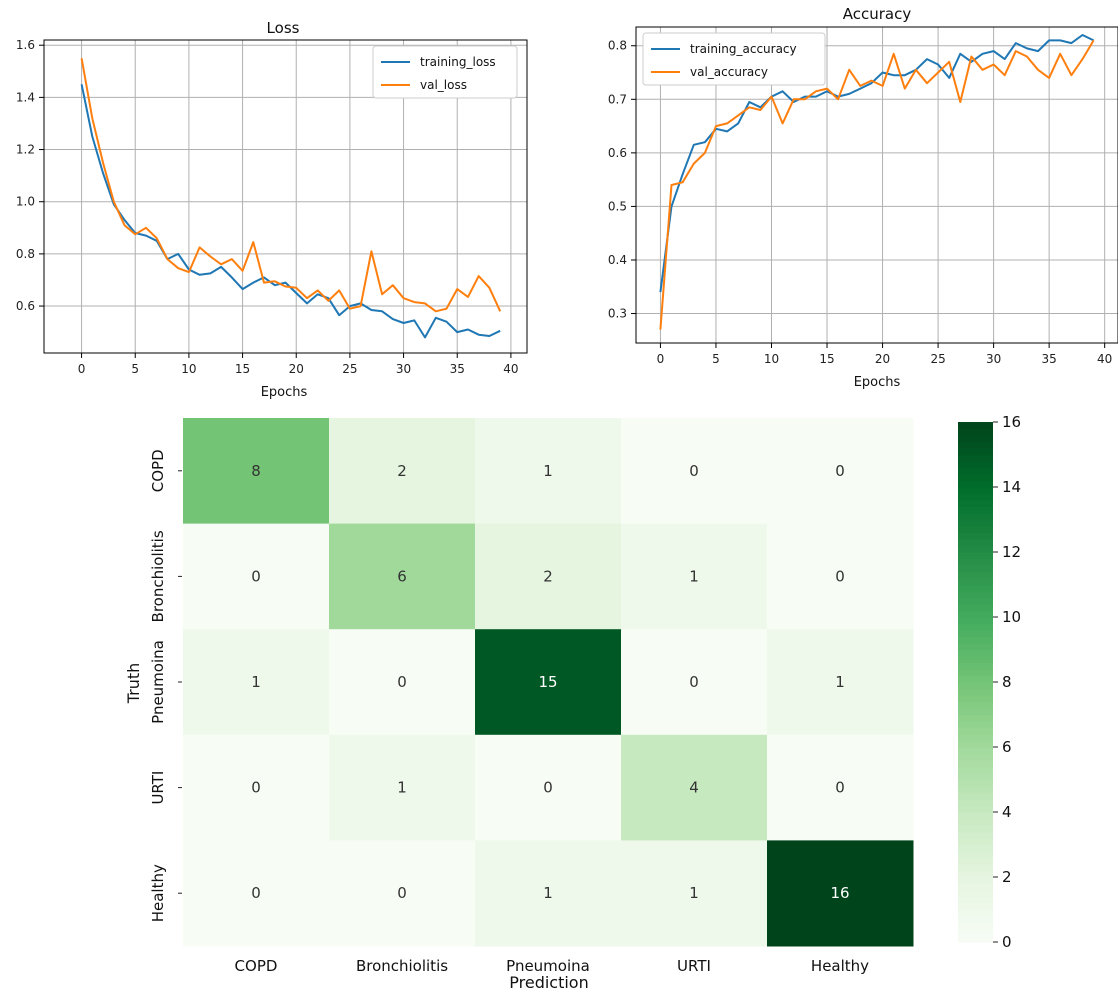 The height and width of the screenshot is (991, 1118). I want to click on accuracy-xlabel: Epochs, so click(877, 382).